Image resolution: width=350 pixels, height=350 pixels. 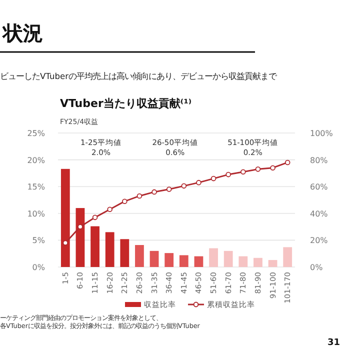 What do you see at coordinates (333, 343) in the screenshot?
I see `text: 31` at bounding box center [333, 343].